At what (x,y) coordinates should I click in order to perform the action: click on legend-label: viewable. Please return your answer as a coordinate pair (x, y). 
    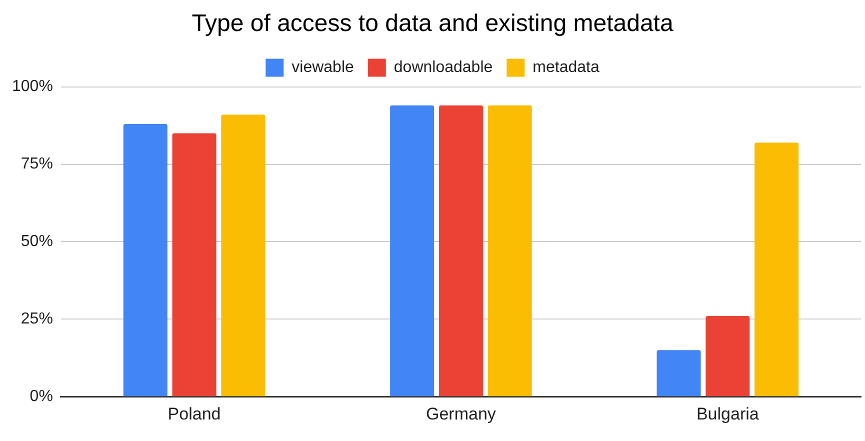
    Looking at the image, I should click on (323, 67).